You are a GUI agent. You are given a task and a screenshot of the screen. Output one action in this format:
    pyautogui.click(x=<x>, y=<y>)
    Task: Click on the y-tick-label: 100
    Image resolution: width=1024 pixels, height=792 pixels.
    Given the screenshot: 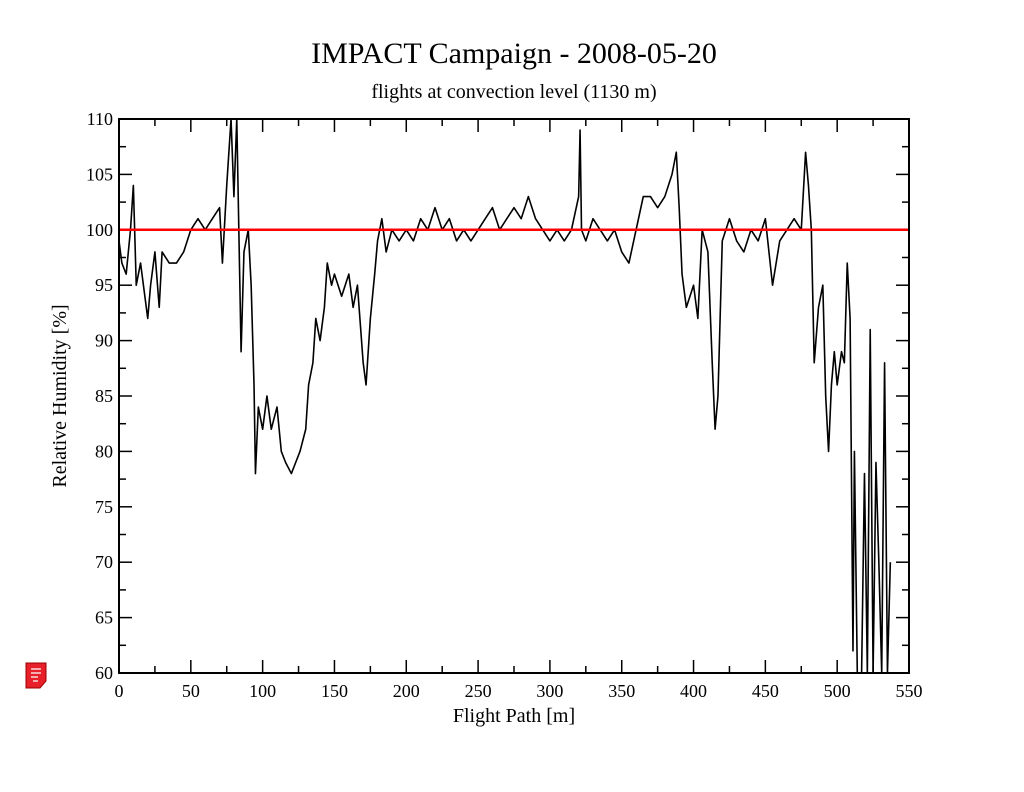 What is the action you would take?
    pyautogui.click(x=99, y=230)
    